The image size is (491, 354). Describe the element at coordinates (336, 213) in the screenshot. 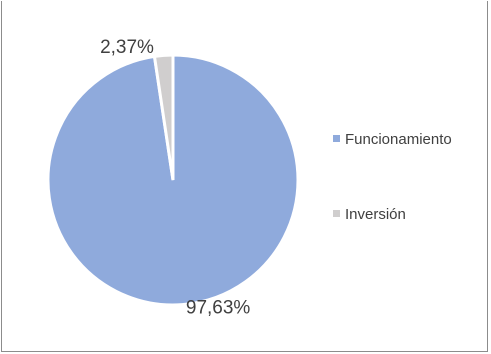

I see `legend-swatch-inversion` at that location.